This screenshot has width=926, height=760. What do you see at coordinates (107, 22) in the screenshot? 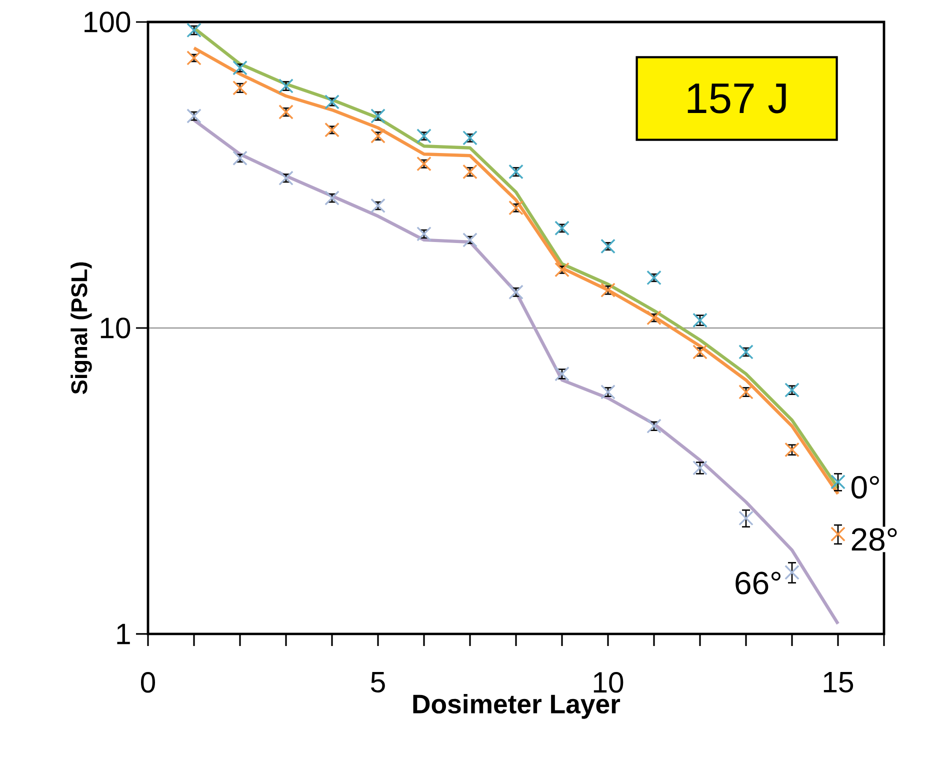
I see `y-tick-label: 100` at bounding box center [107, 22].